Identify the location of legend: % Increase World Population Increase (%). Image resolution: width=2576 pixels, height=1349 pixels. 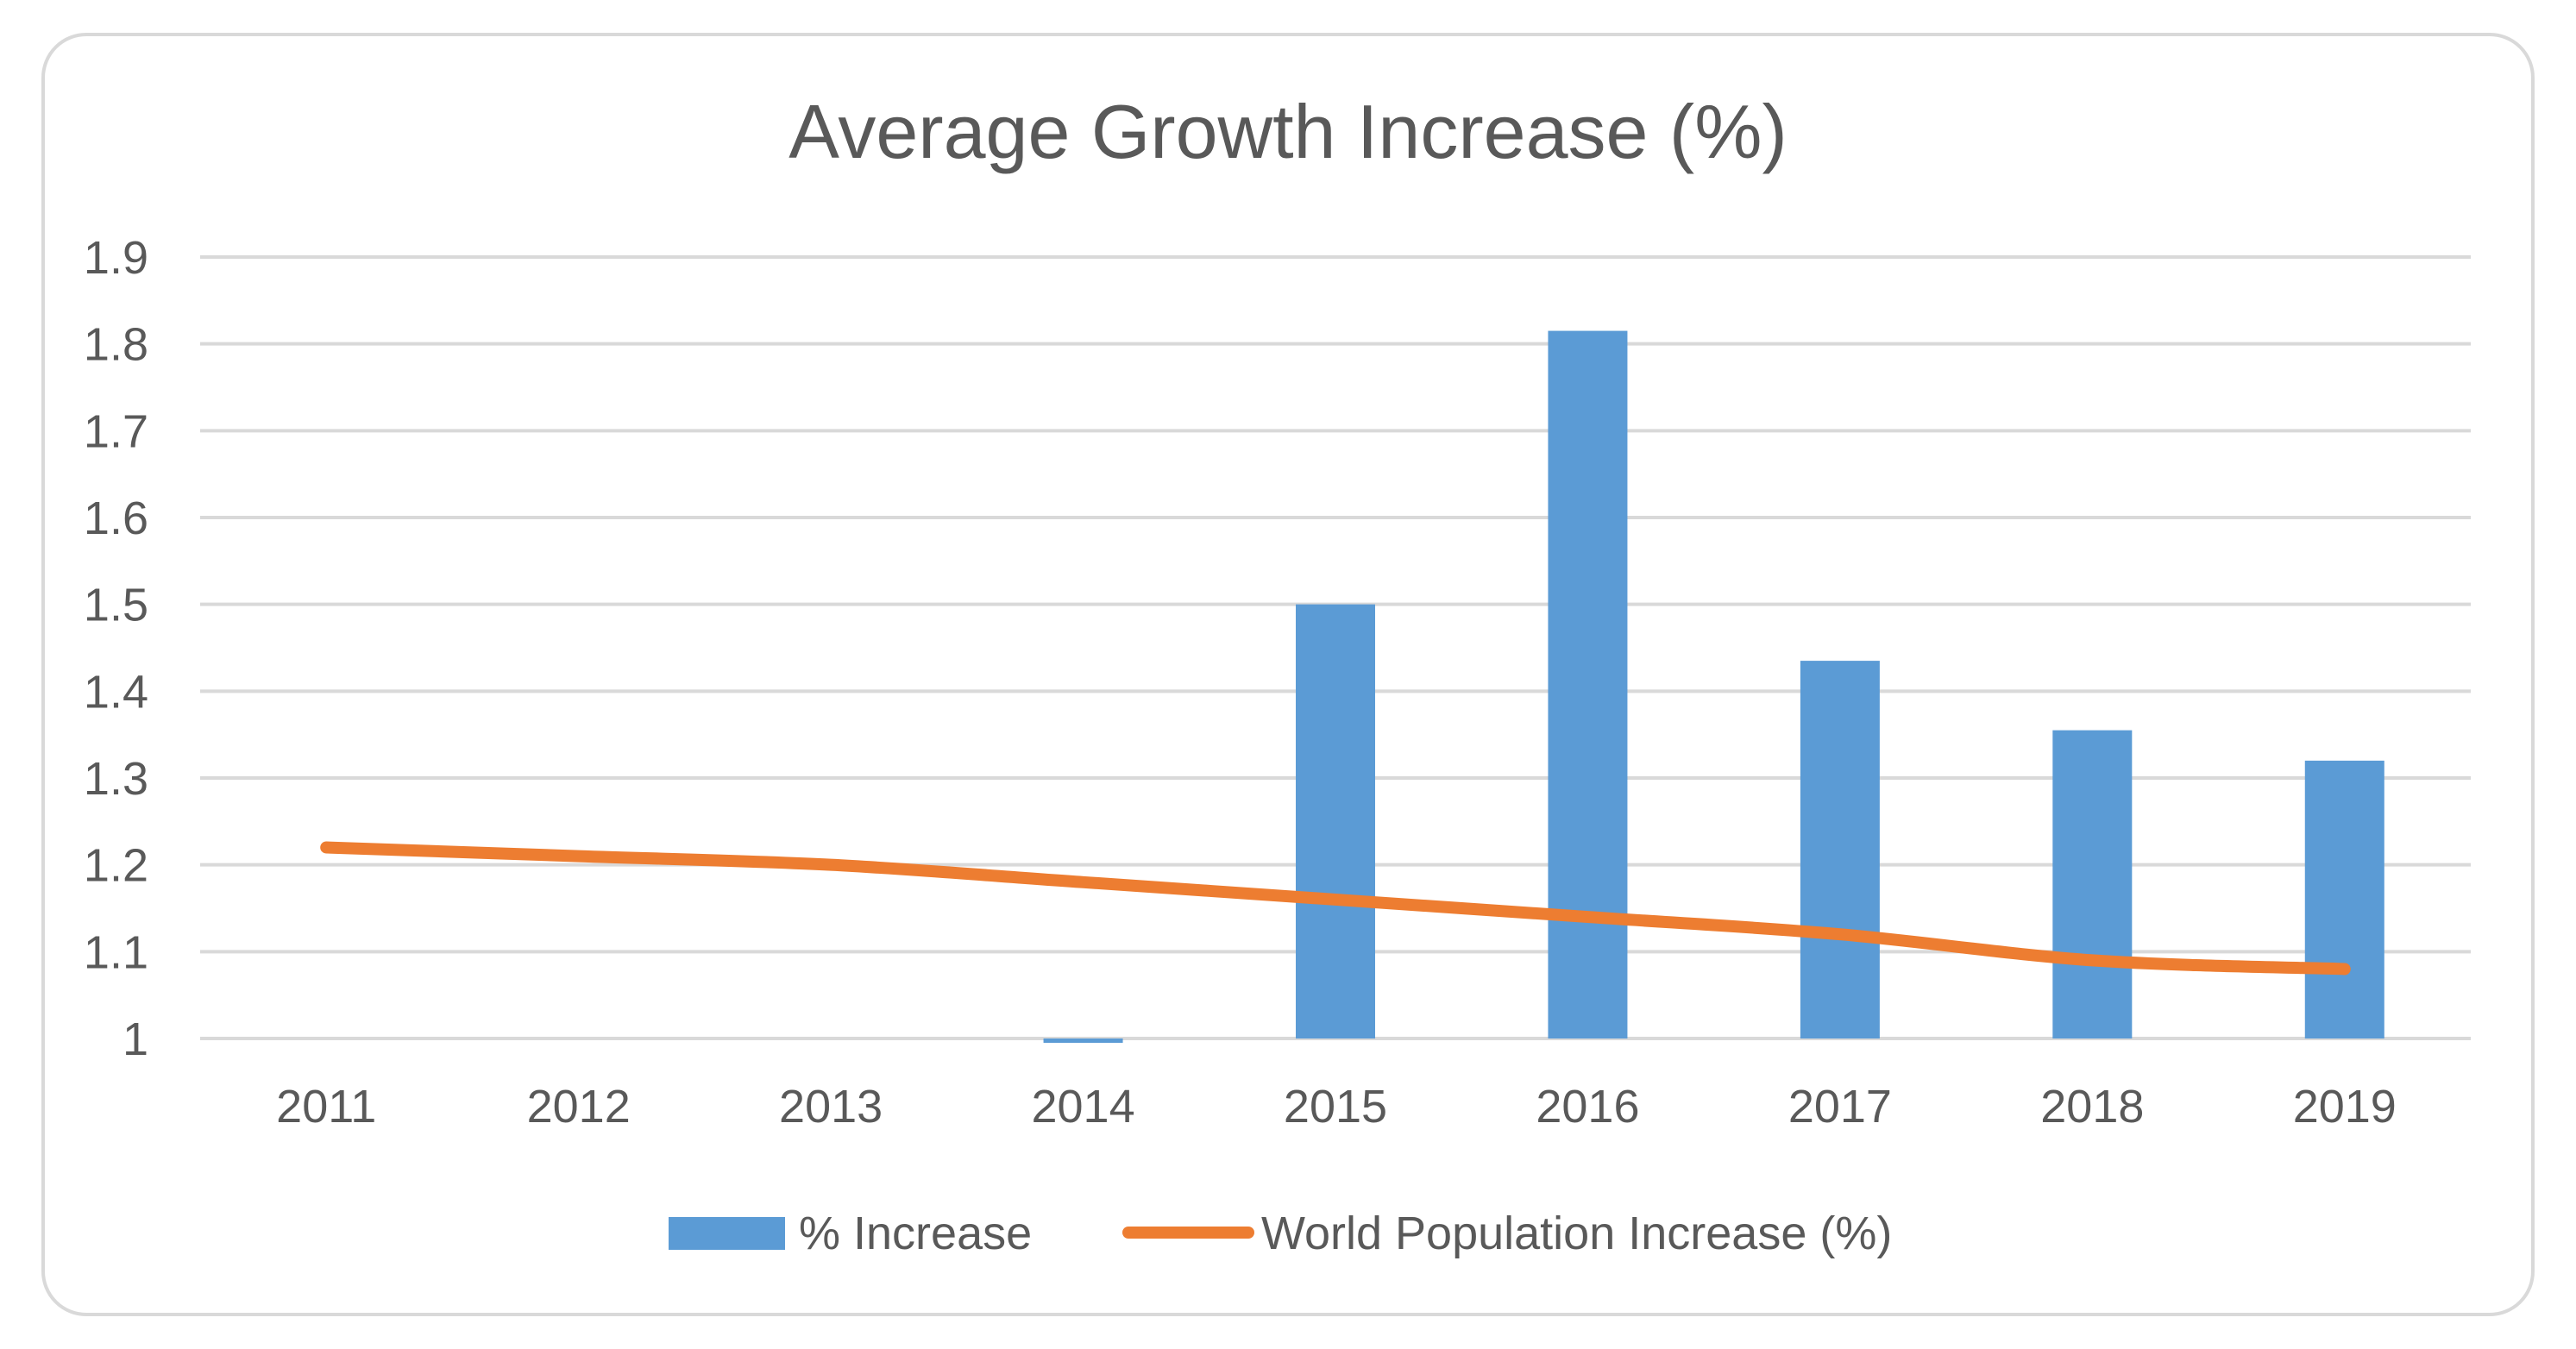
(1280, 1233).